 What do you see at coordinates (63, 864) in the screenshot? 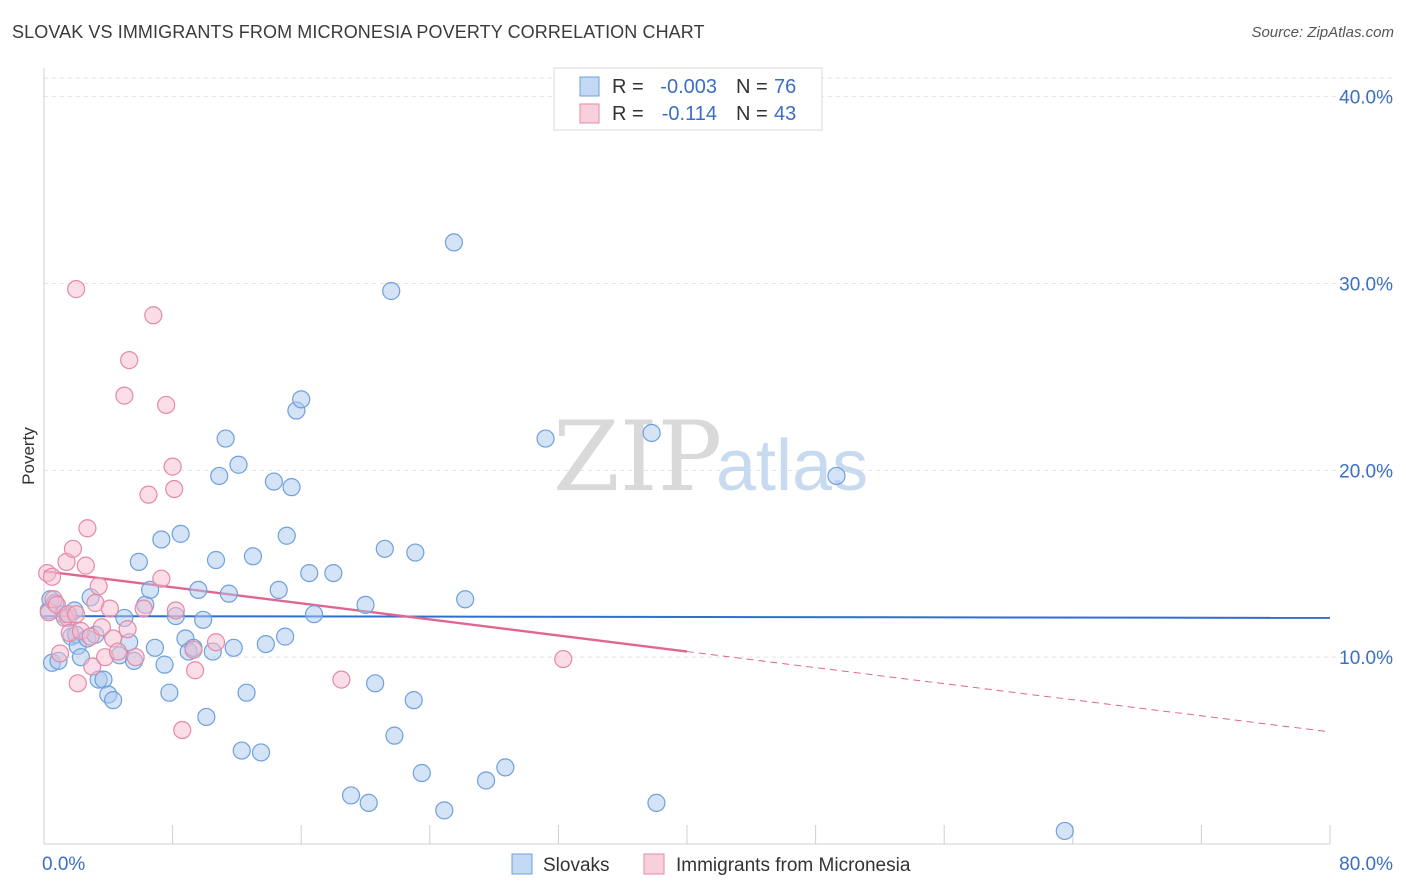
I see `x-tick-label: 0.0%` at bounding box center [63, 864].